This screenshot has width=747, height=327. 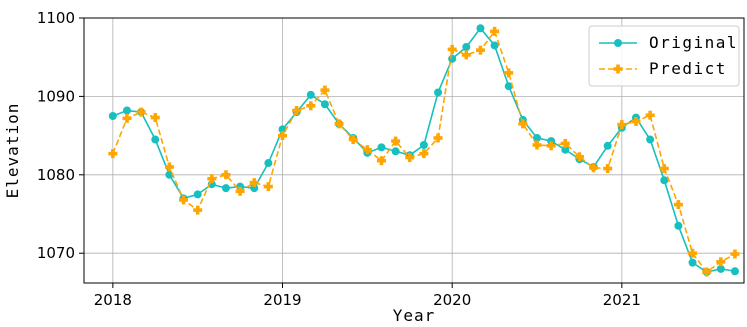 I want to click on x-tick-label: 2019, so click(x=282, y=300).